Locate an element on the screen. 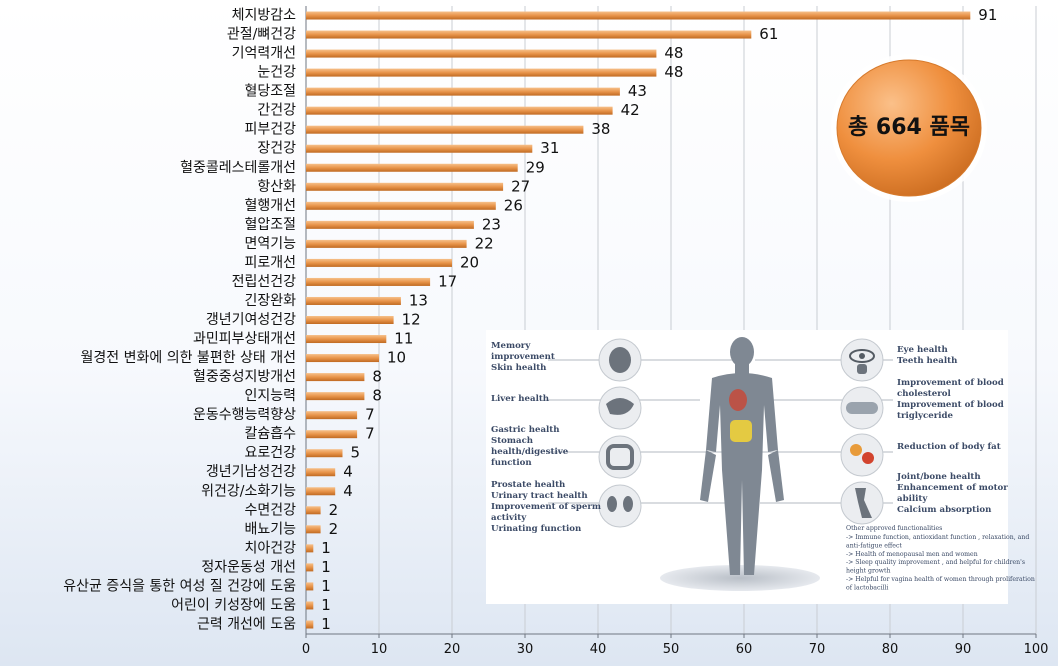  category-label: 장건강 is located at coordinates (276, 149).